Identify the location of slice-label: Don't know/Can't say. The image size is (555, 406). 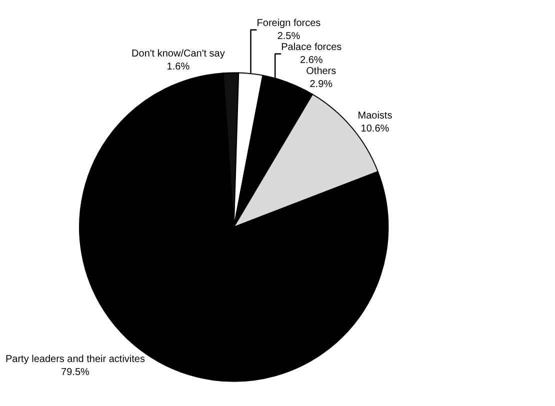
(178, 54).